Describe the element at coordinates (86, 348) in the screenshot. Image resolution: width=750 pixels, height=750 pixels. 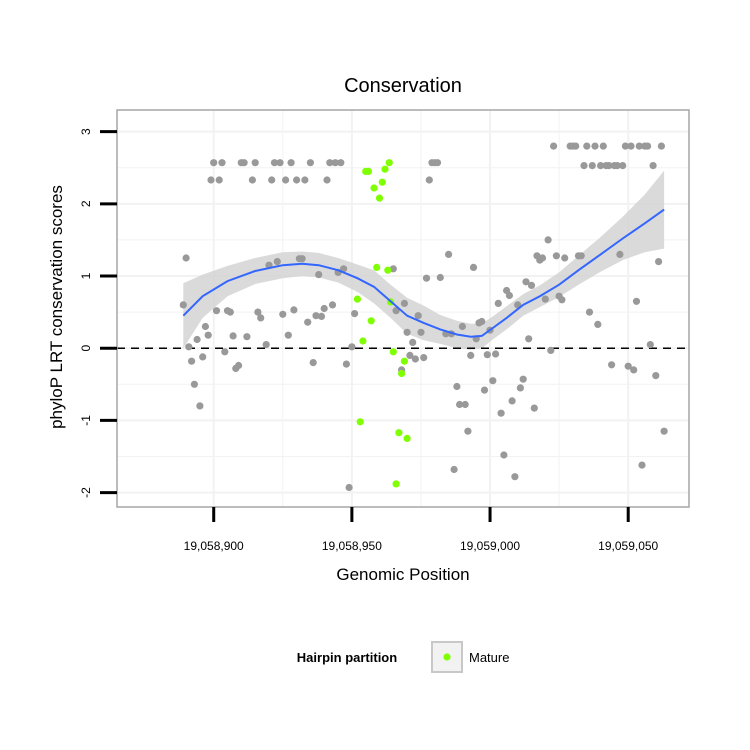
I see `y-tick-label: 0` at that location.